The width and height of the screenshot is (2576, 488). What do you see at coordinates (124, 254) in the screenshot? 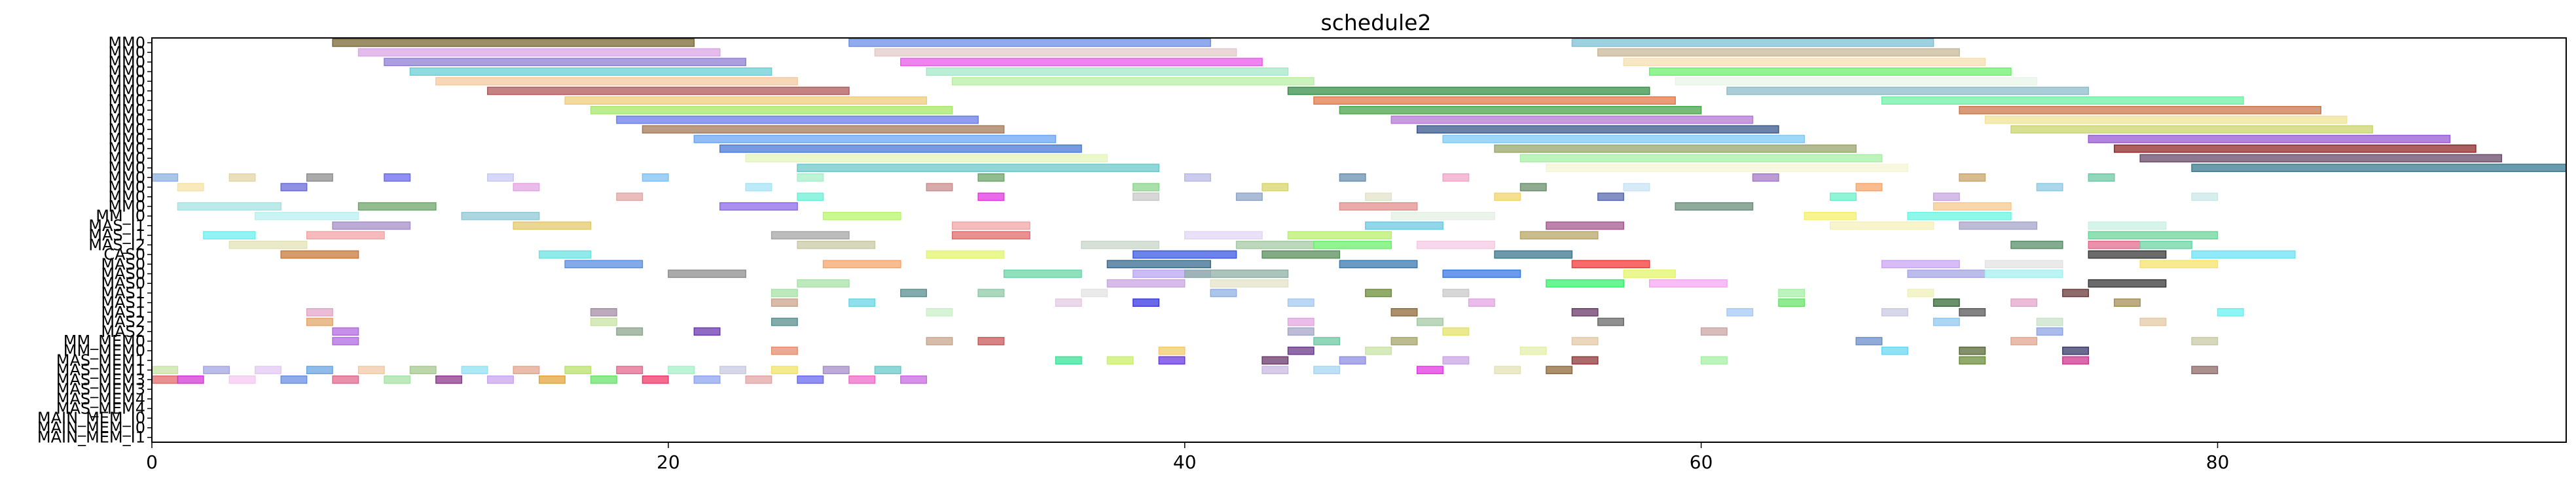
I see `y-tick-label: CAS0` at bounding box center [124, 254].